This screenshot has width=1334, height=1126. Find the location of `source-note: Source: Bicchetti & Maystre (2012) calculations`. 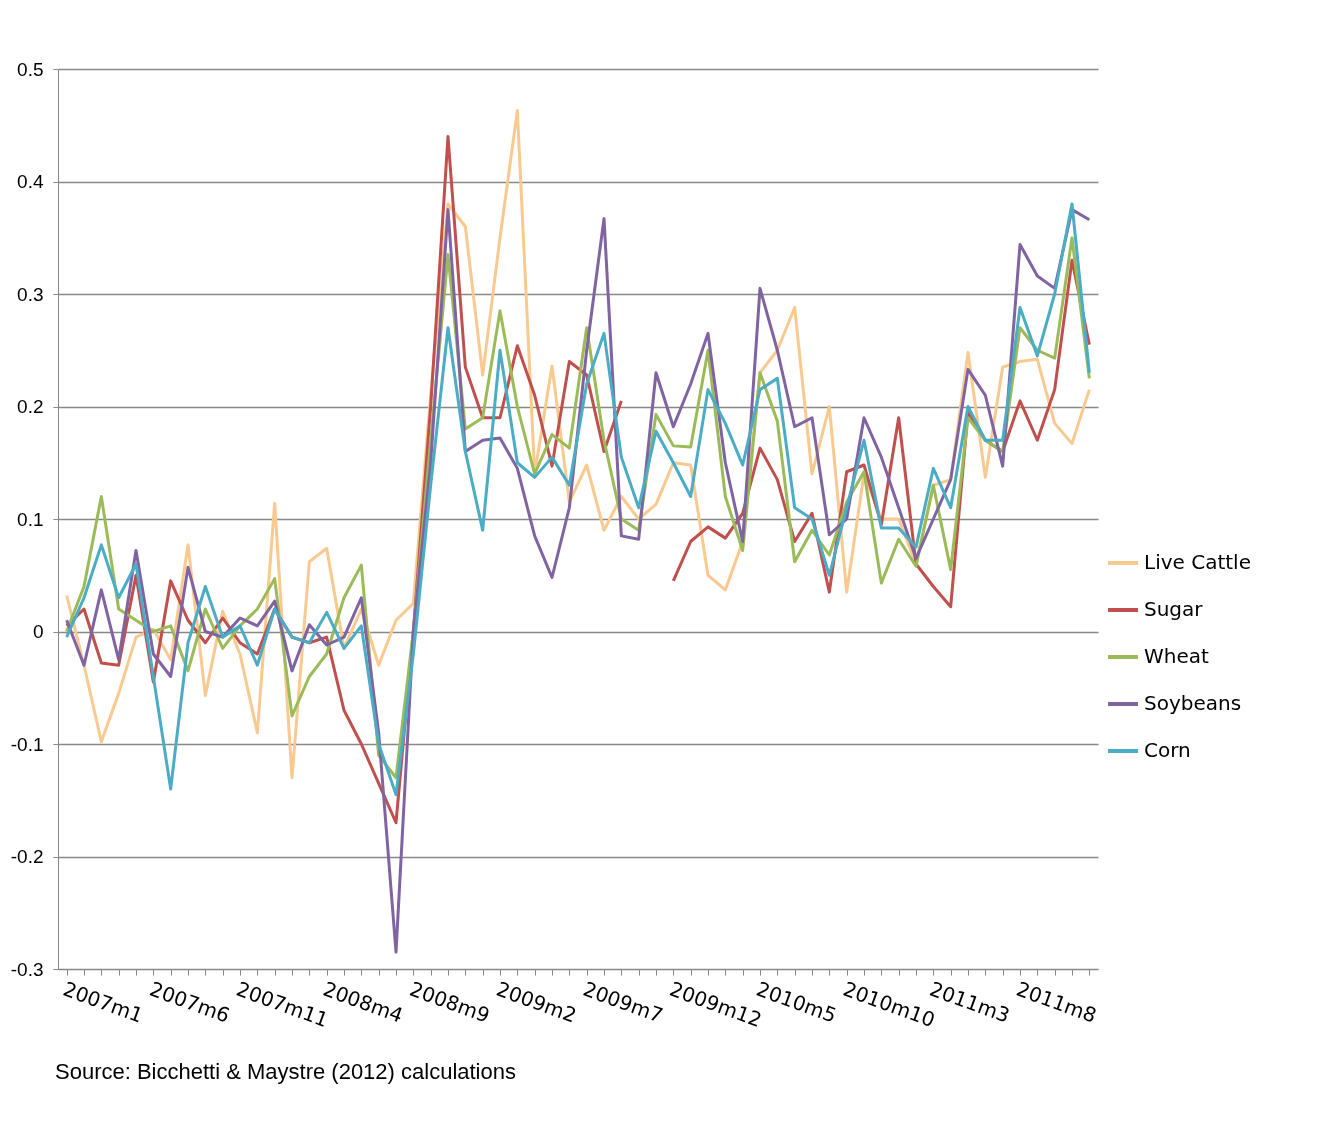

source-note: Source: Bicchetti & Maystre (2012) calculations is located at coordinates (286, 1072).